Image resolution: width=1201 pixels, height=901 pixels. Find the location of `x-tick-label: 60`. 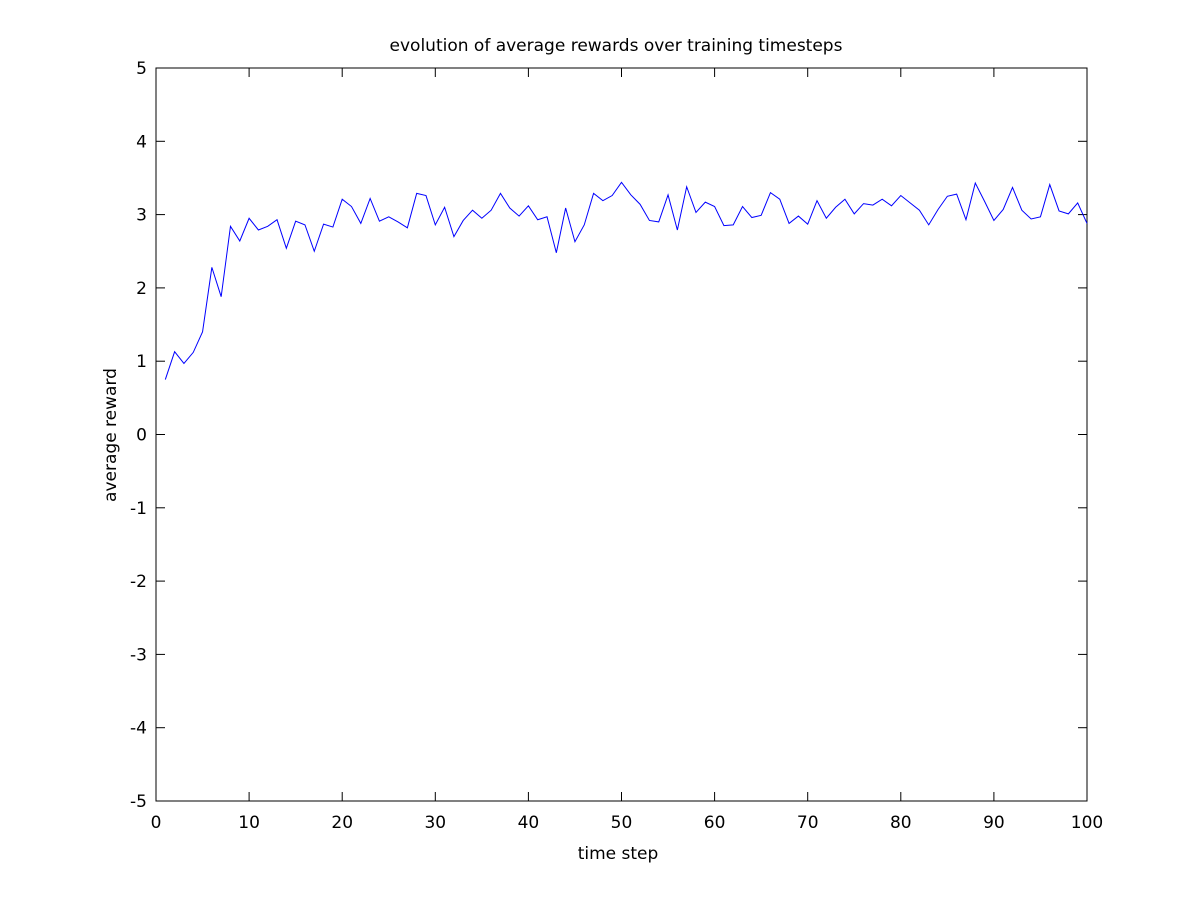

x-tick-label: 60 is located at coordinates (715, 823).